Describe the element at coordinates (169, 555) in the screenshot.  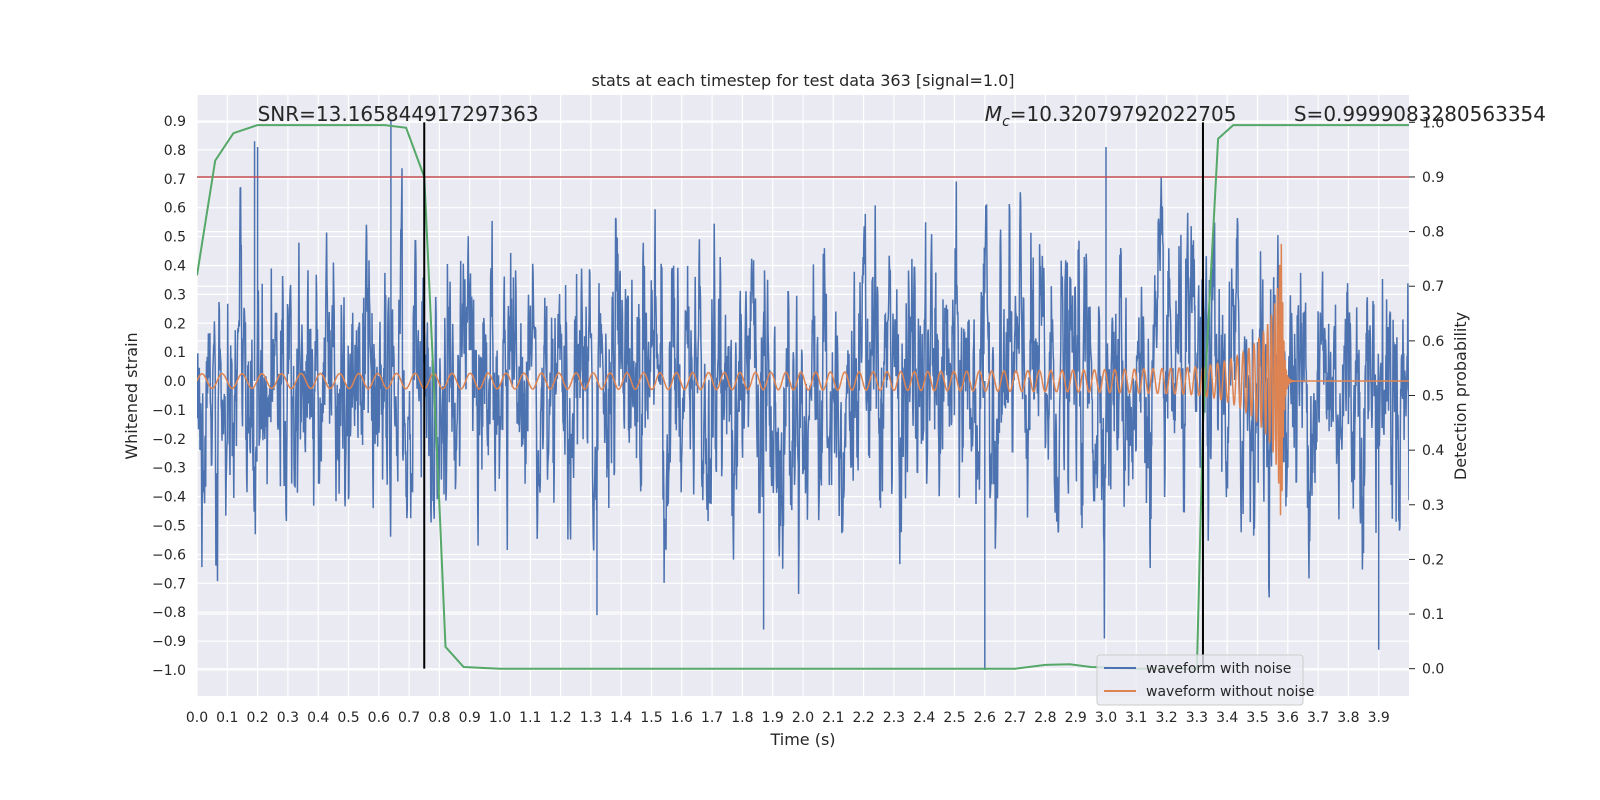
I see `y-tick-label: −0.6` at that location.